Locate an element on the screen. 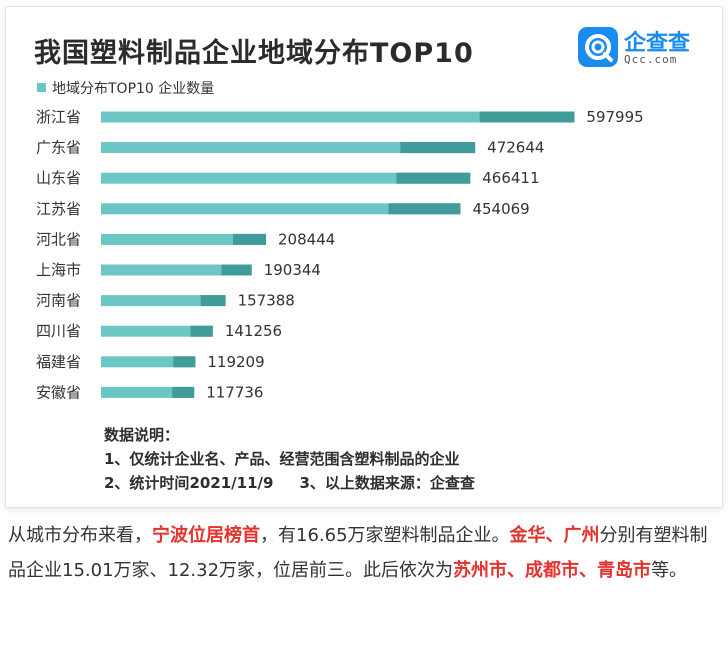  article-text-2: ，有16.65万家塑料制品企业。 is located at coordinates (385, 535).